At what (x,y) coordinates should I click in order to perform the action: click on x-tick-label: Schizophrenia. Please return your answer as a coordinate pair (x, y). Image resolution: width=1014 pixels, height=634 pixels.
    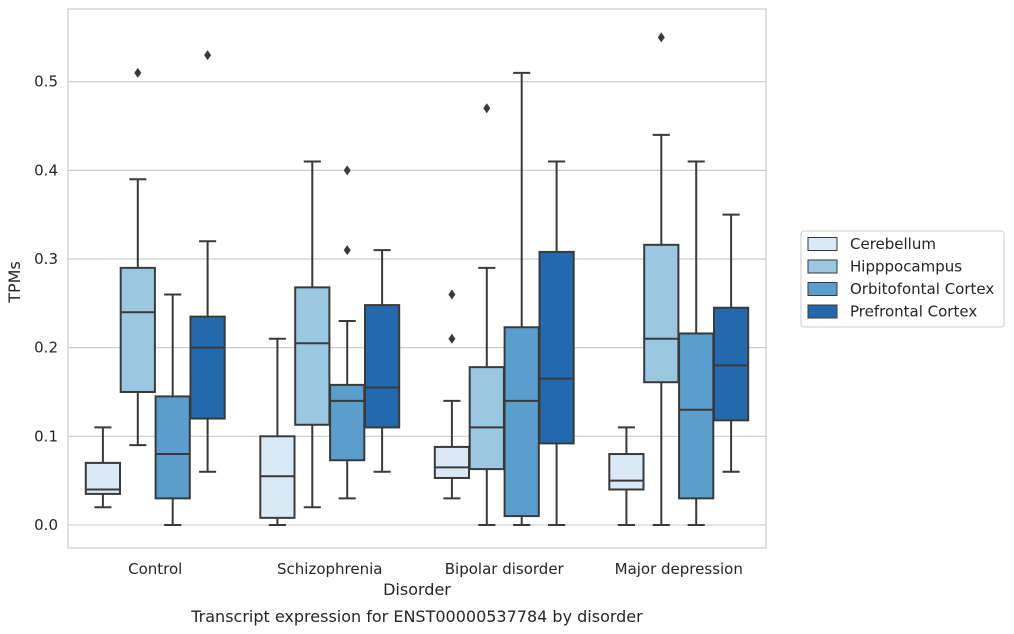
    Looking at the image, I should click on (329, 569).